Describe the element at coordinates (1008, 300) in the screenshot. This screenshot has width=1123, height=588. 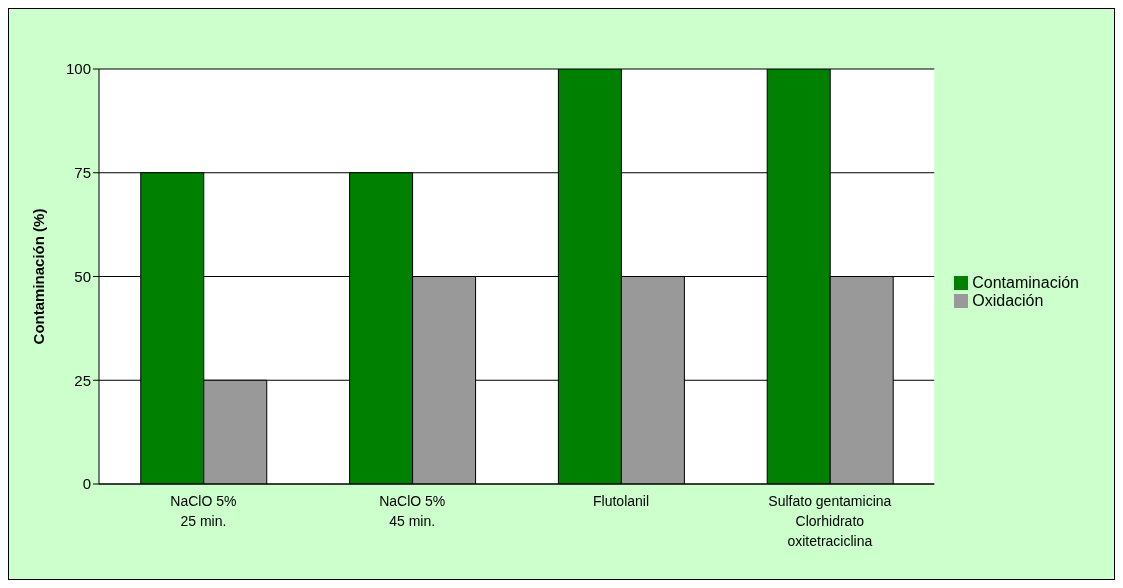
I see `legend-label: Oxidación` at that location.